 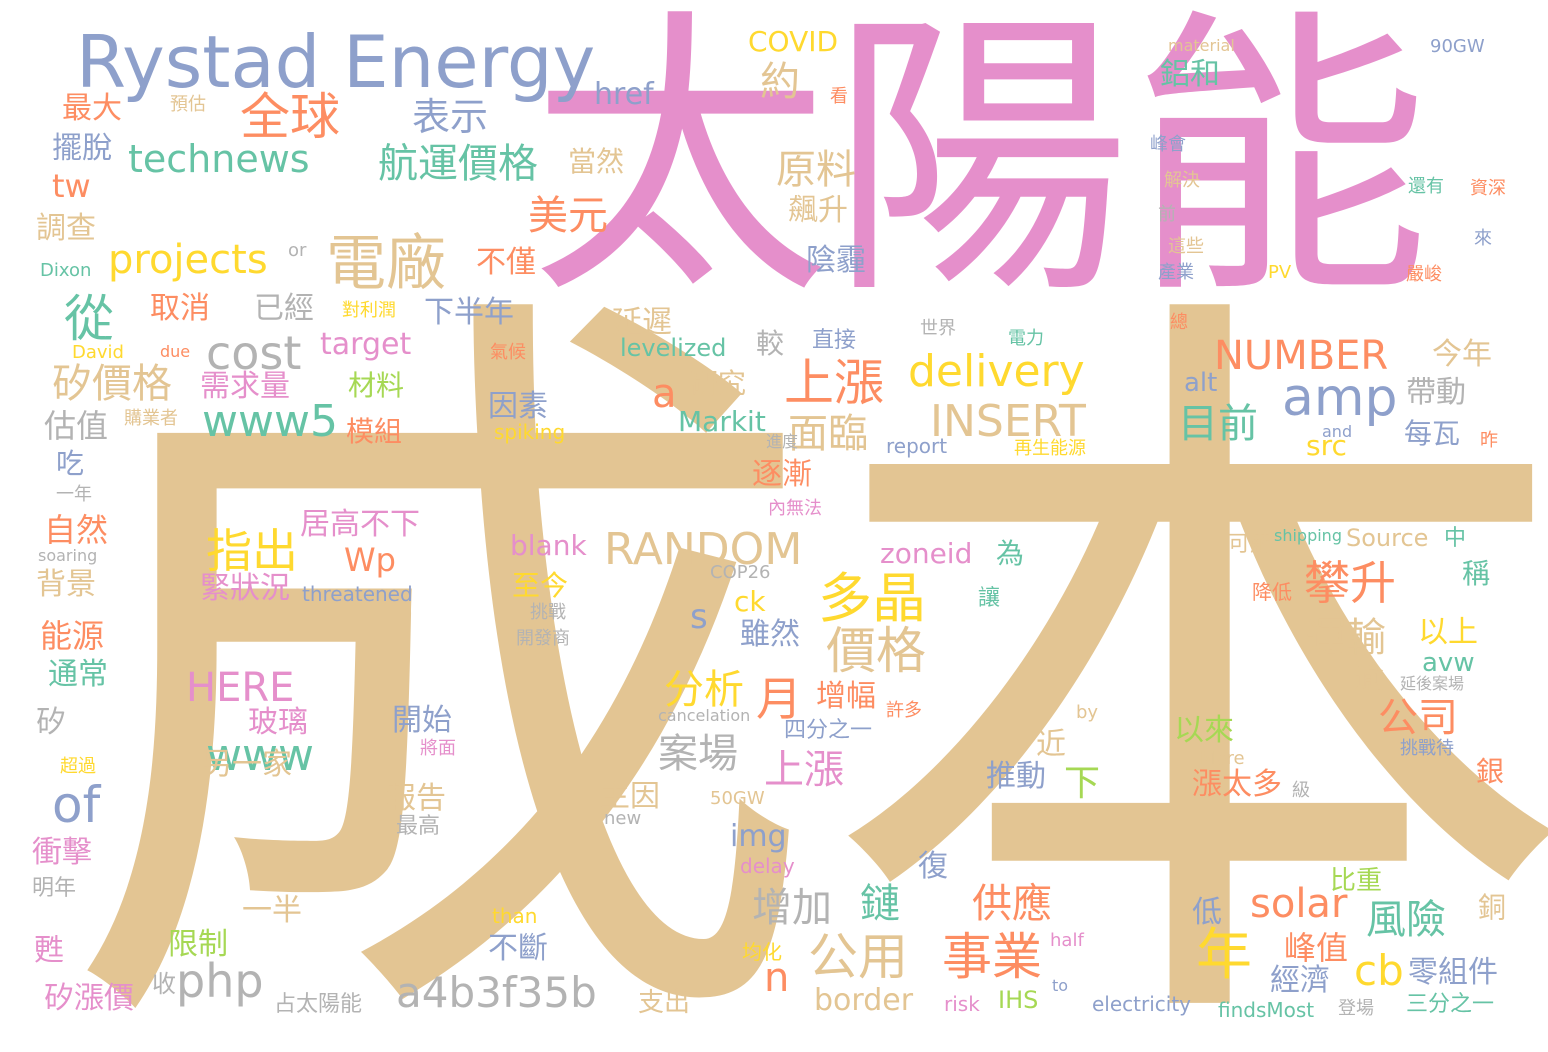 I want to click on word-more: More, so click(x=1222, y=758).